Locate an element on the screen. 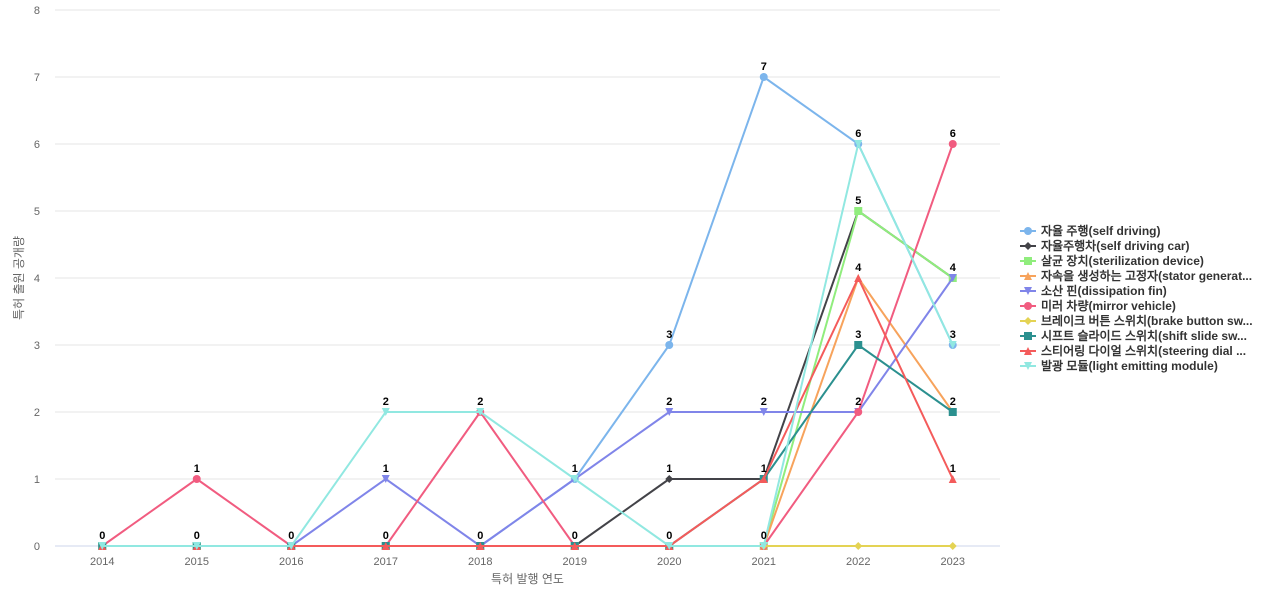 The height and width of the screenshot is (600, 1280). y-axis-title: 특허 출원 공개량 is located at coordinates (19, 278).